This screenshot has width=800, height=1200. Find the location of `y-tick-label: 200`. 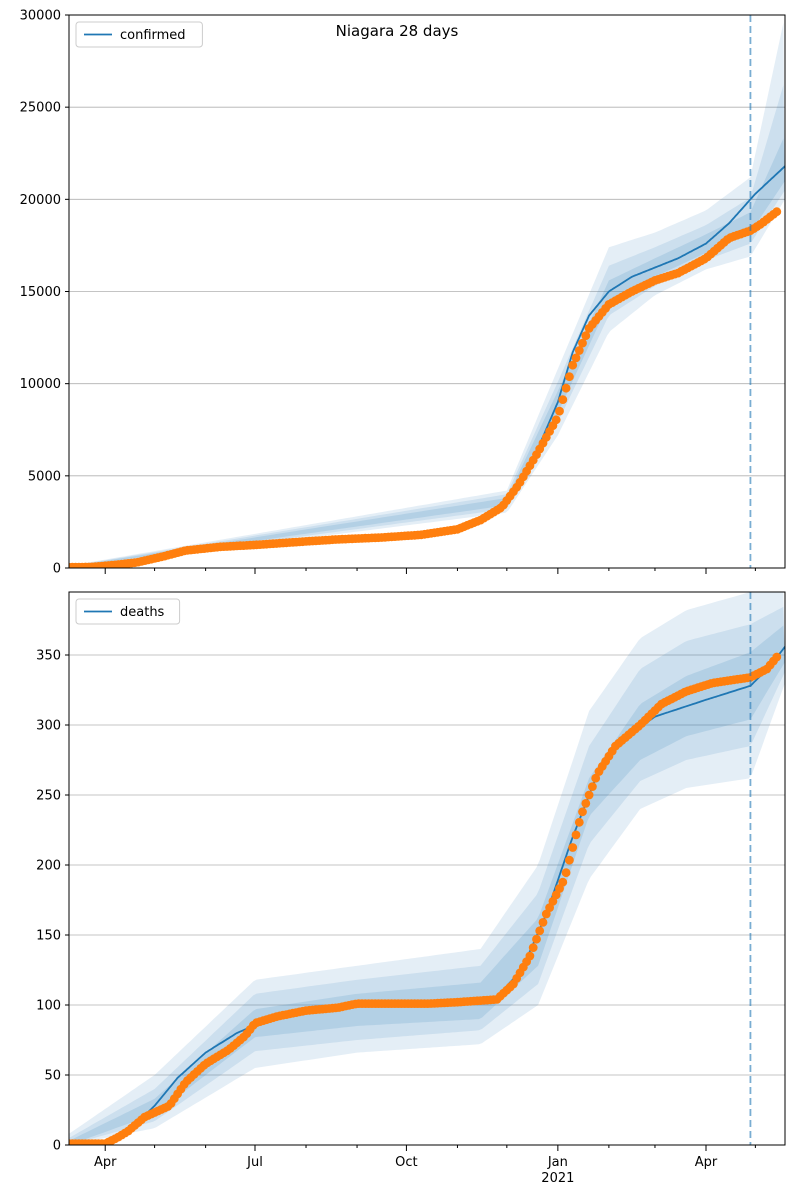

y-tick-label: 200 is located at coordinates (48, 866).